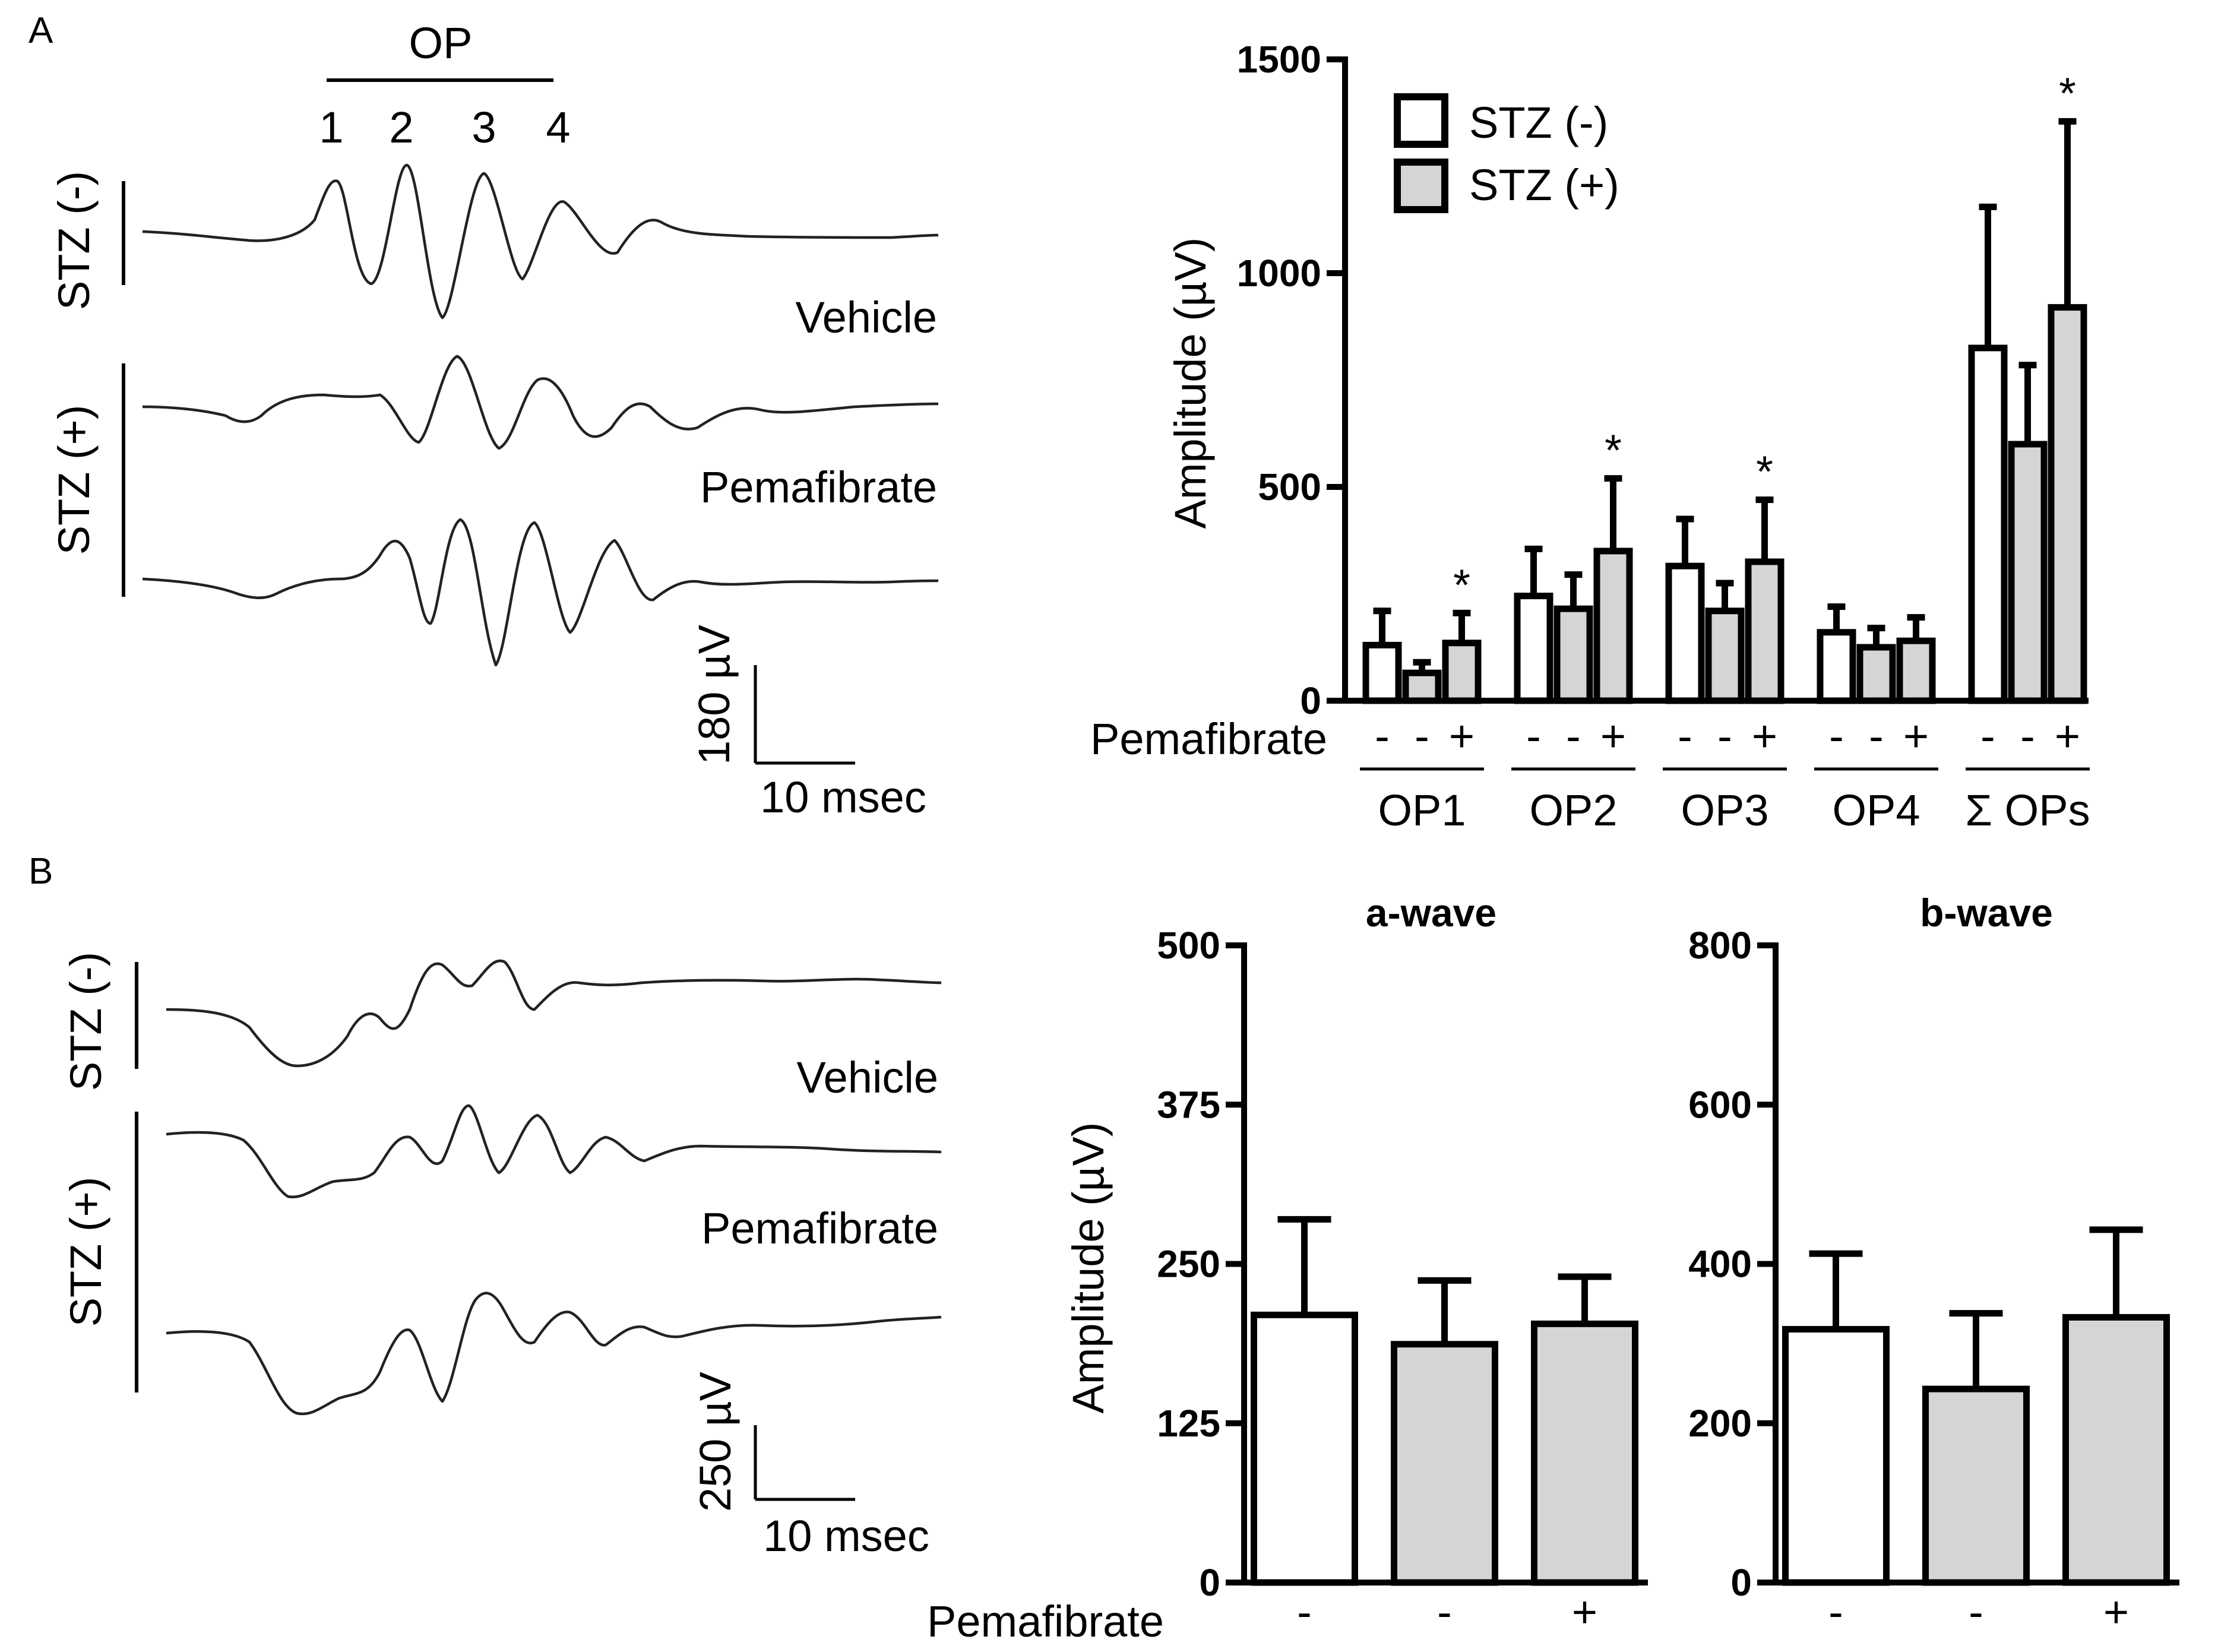 The width and height of the screenshot is (2237, 1652). I want to click on a-wave-y-tick-label: 0, so click(1209, 1582).